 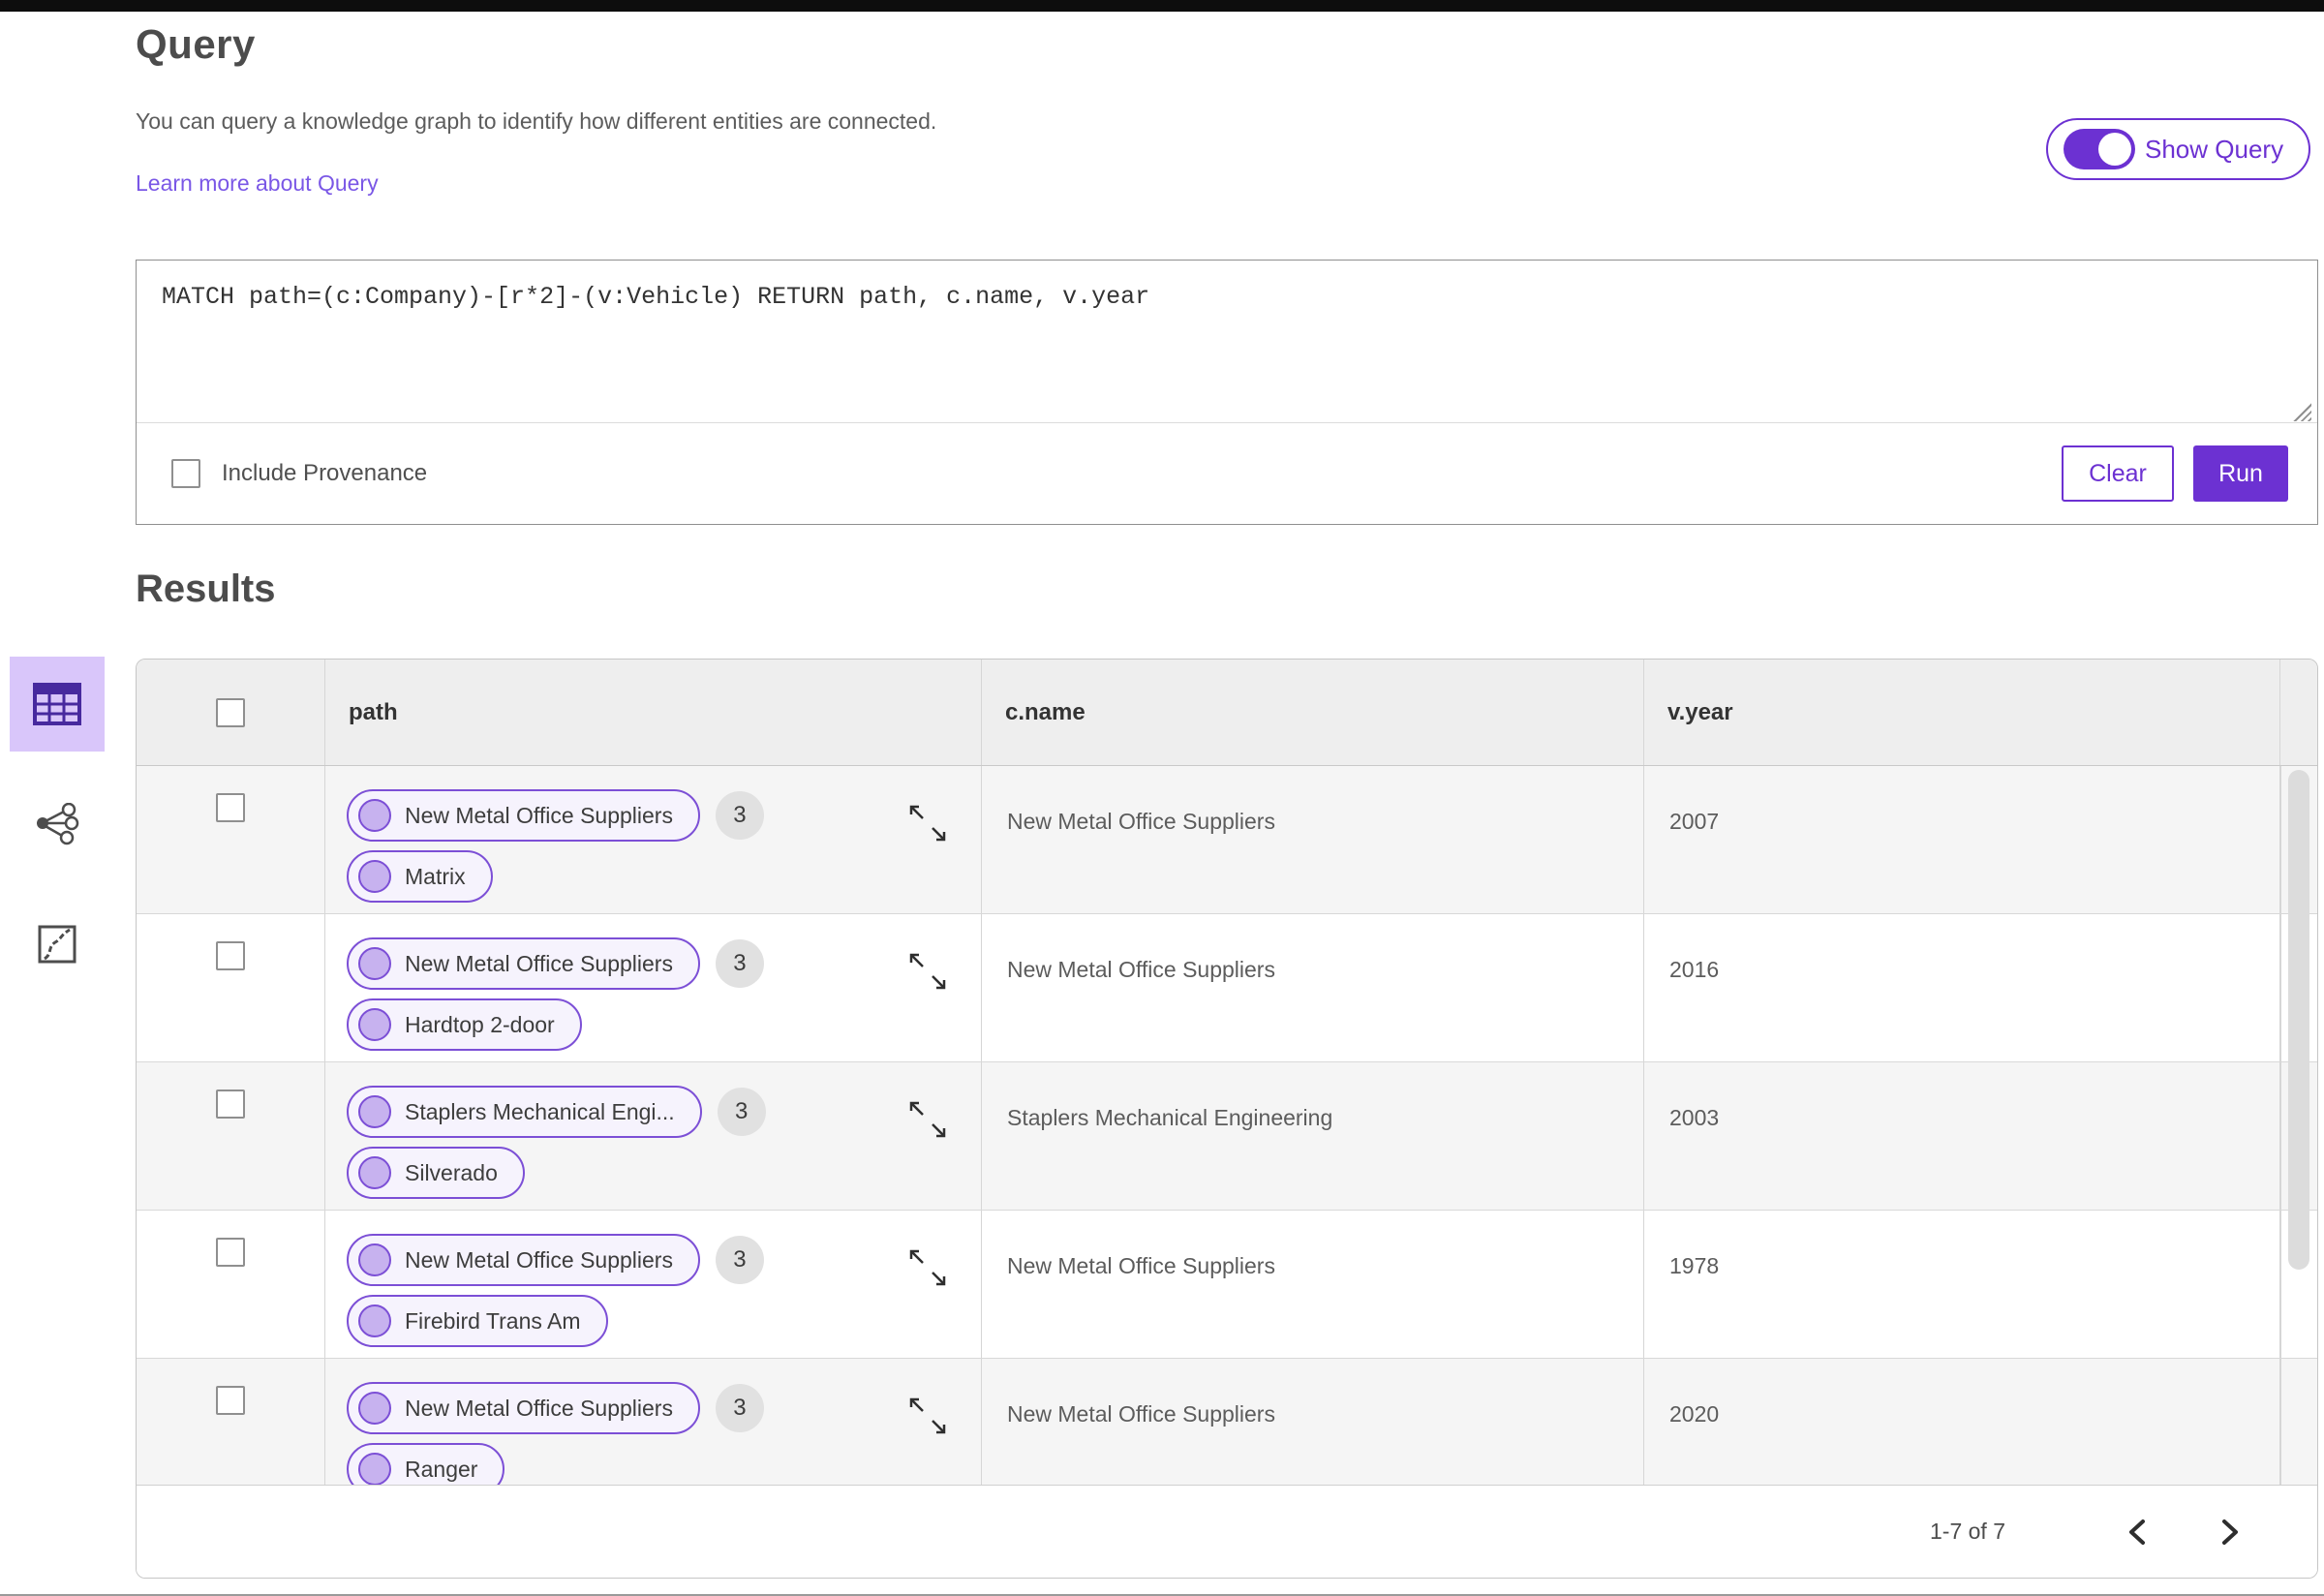 I want to click on chart-view-button, so click(x=58, y=944).